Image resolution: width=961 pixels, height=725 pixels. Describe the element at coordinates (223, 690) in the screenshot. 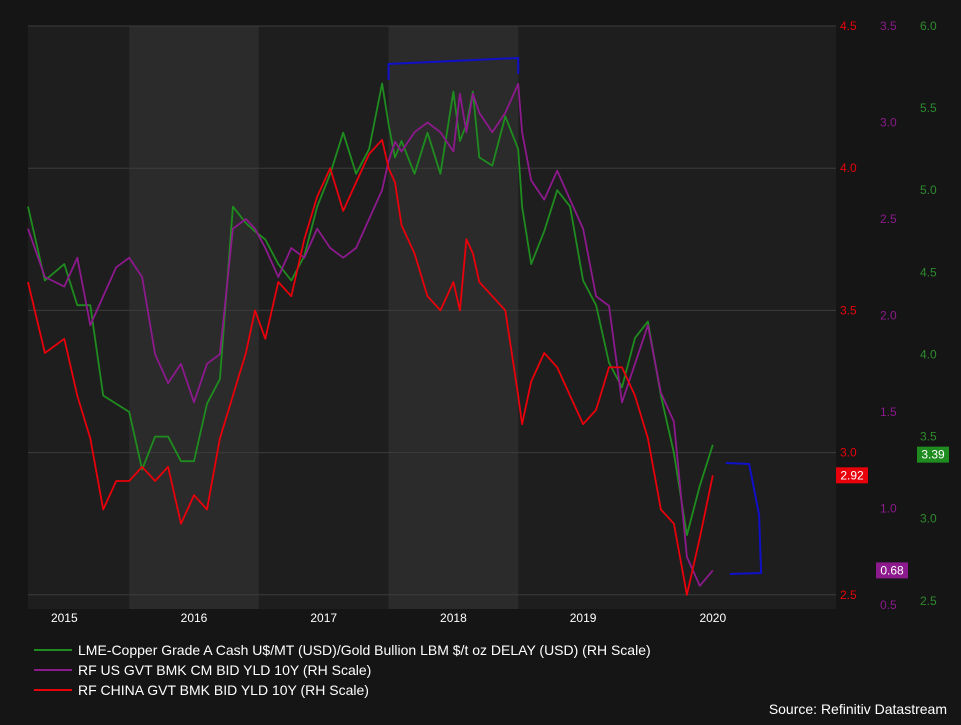

I see `legend-label: RF CHINA GVT BMK BID YLD 10Y (RH Scale)` at that location.